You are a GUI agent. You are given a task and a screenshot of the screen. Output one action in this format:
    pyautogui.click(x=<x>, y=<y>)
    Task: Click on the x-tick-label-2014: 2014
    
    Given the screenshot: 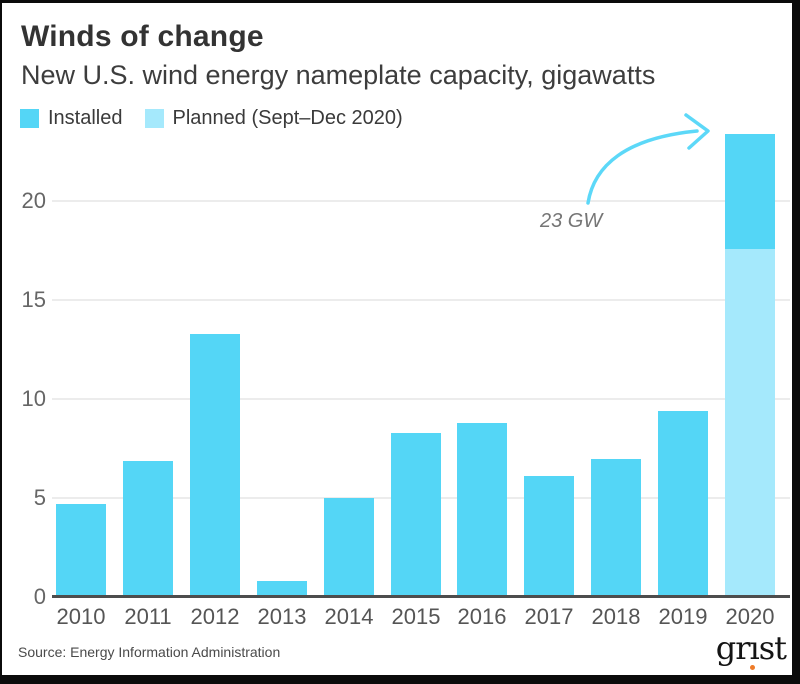 What is the action you would take?
    pyautogui.click(x=349, y=616)
    